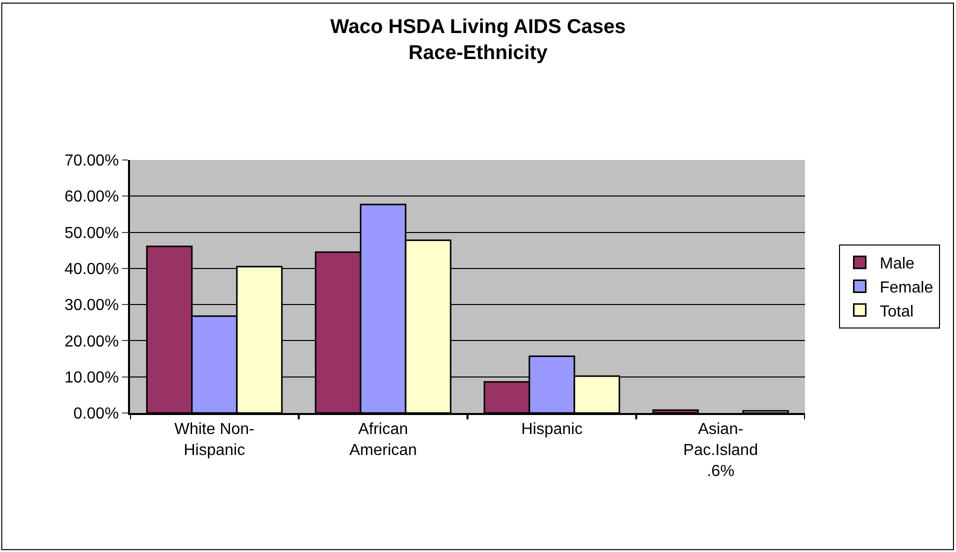 This screenshot has width=956, height=552. Describe the element at coordinates (91, 197) in the screenshot. I see `y-tick-label: 60.00%` at that location.